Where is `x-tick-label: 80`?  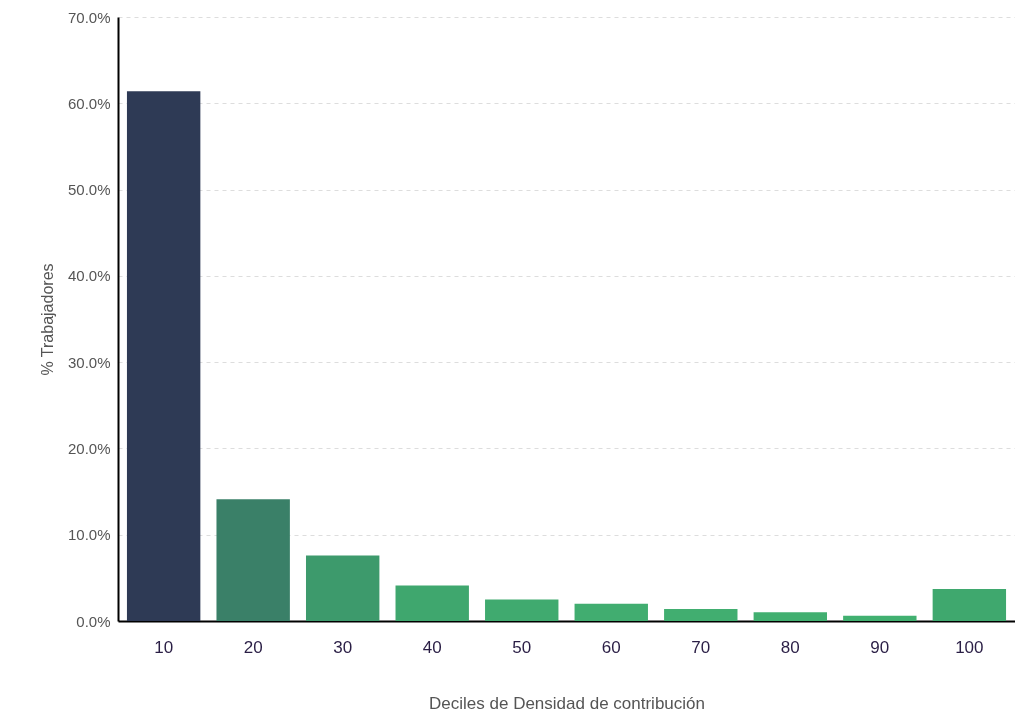 x-tick-label: 80 is located at coordinates (790, 647).